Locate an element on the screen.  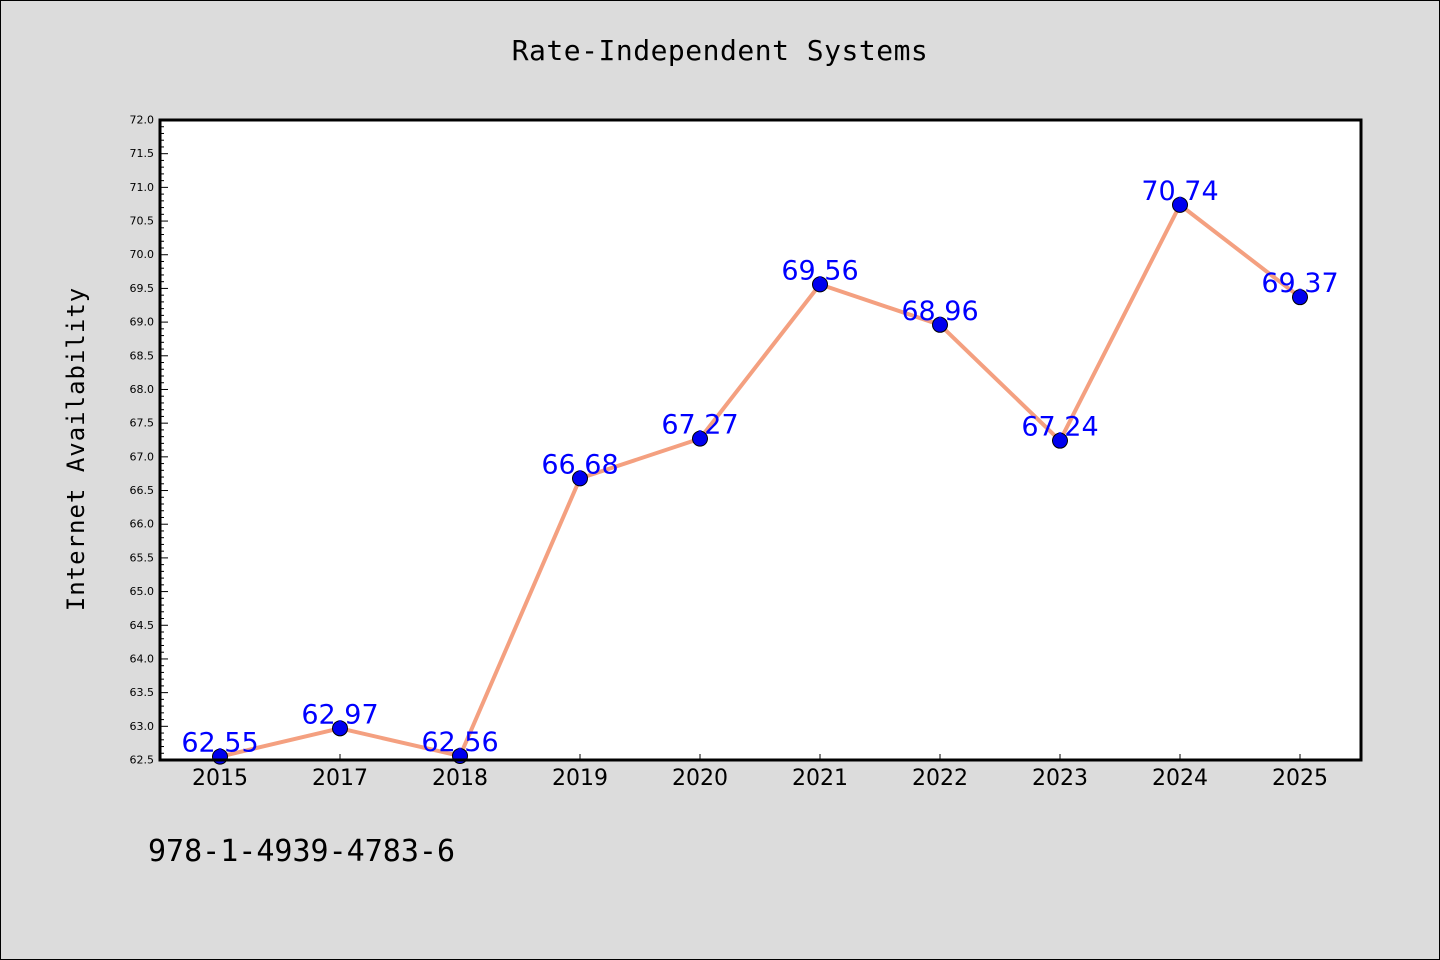
y-tick-label: 70.0 is located at coordinates (142, 254).